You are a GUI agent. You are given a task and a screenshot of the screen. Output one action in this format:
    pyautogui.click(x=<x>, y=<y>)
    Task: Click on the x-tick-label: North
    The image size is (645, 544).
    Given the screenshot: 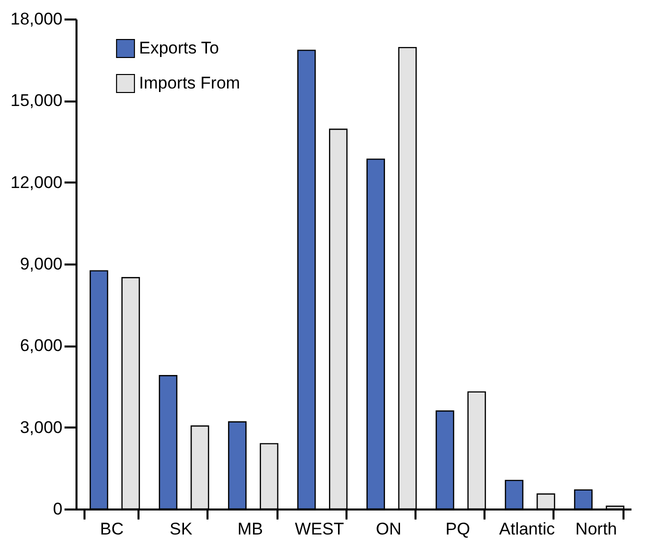 What is the action you would take?
    pyautogui.click(x=596, y=529)
    